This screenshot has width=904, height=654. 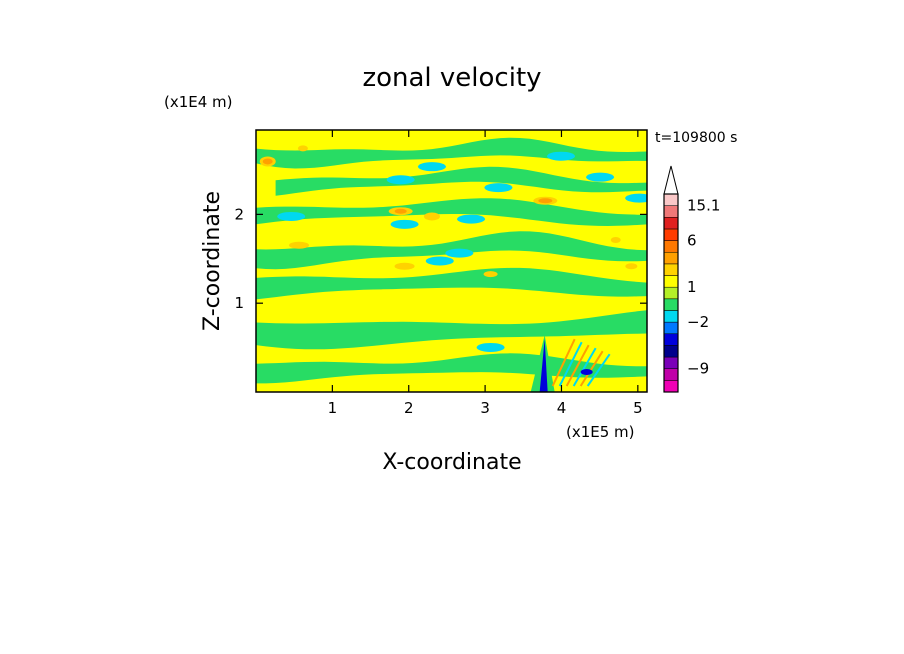 I want to click on colorbar-label: 15.1, so click(x=703, y=206).